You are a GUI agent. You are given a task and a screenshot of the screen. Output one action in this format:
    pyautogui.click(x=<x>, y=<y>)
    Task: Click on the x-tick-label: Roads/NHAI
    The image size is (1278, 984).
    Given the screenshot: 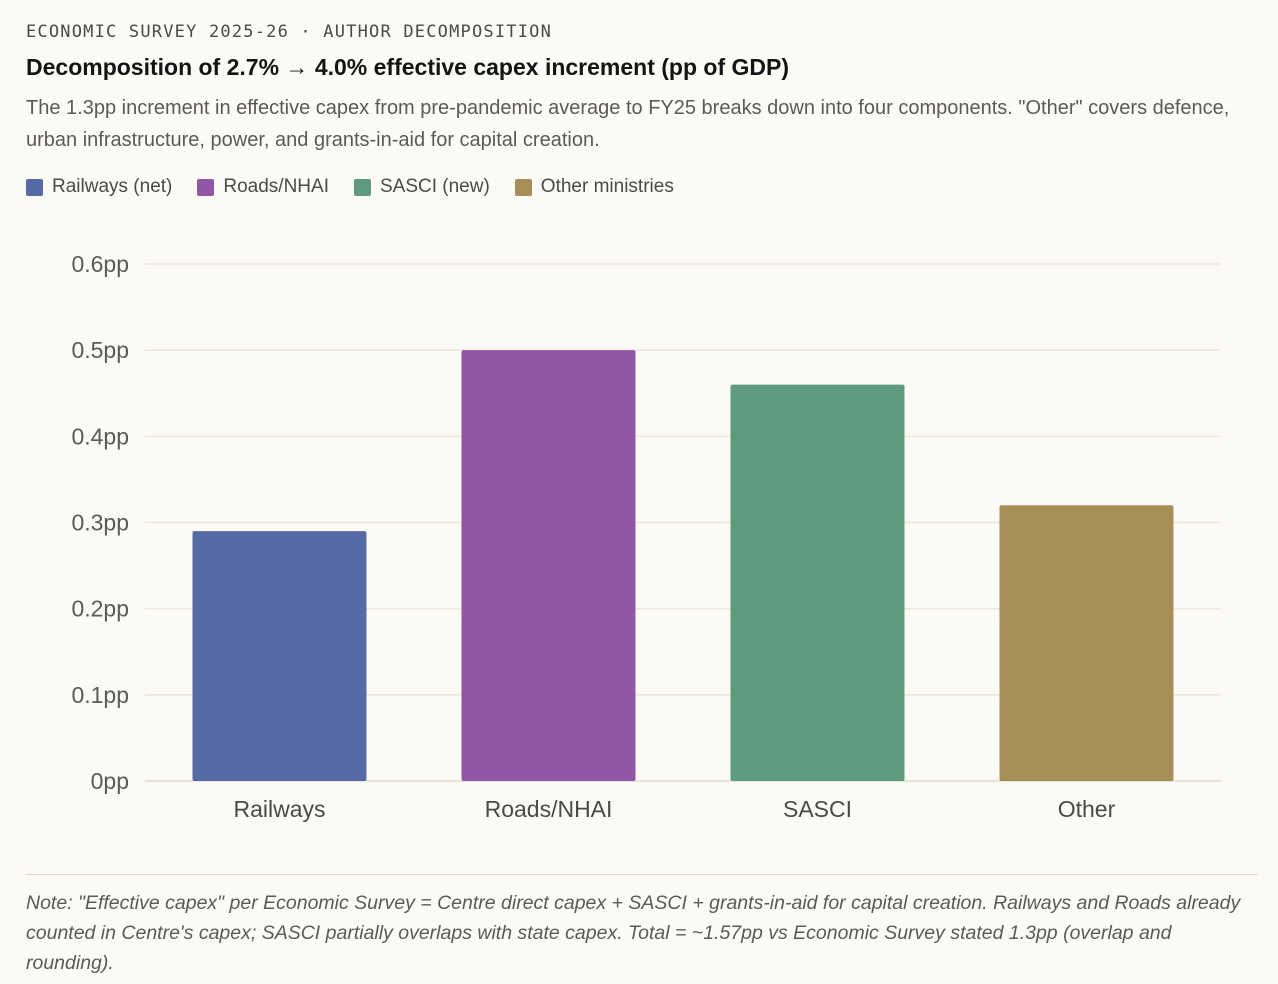 What is the action you would take?
    pyautogui.click(x=549, y=809)
    